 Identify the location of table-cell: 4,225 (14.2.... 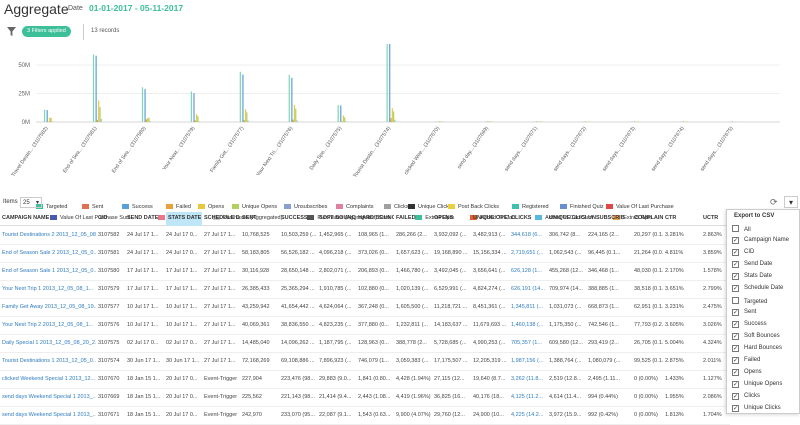
(527, 415).